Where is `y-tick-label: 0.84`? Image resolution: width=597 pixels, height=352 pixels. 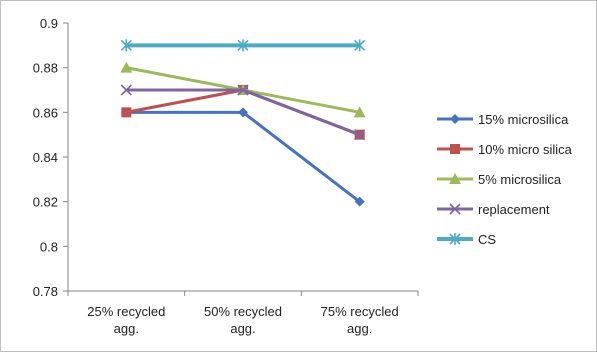 y-tick-label: 0.84 is located at coordinates (45, 157).